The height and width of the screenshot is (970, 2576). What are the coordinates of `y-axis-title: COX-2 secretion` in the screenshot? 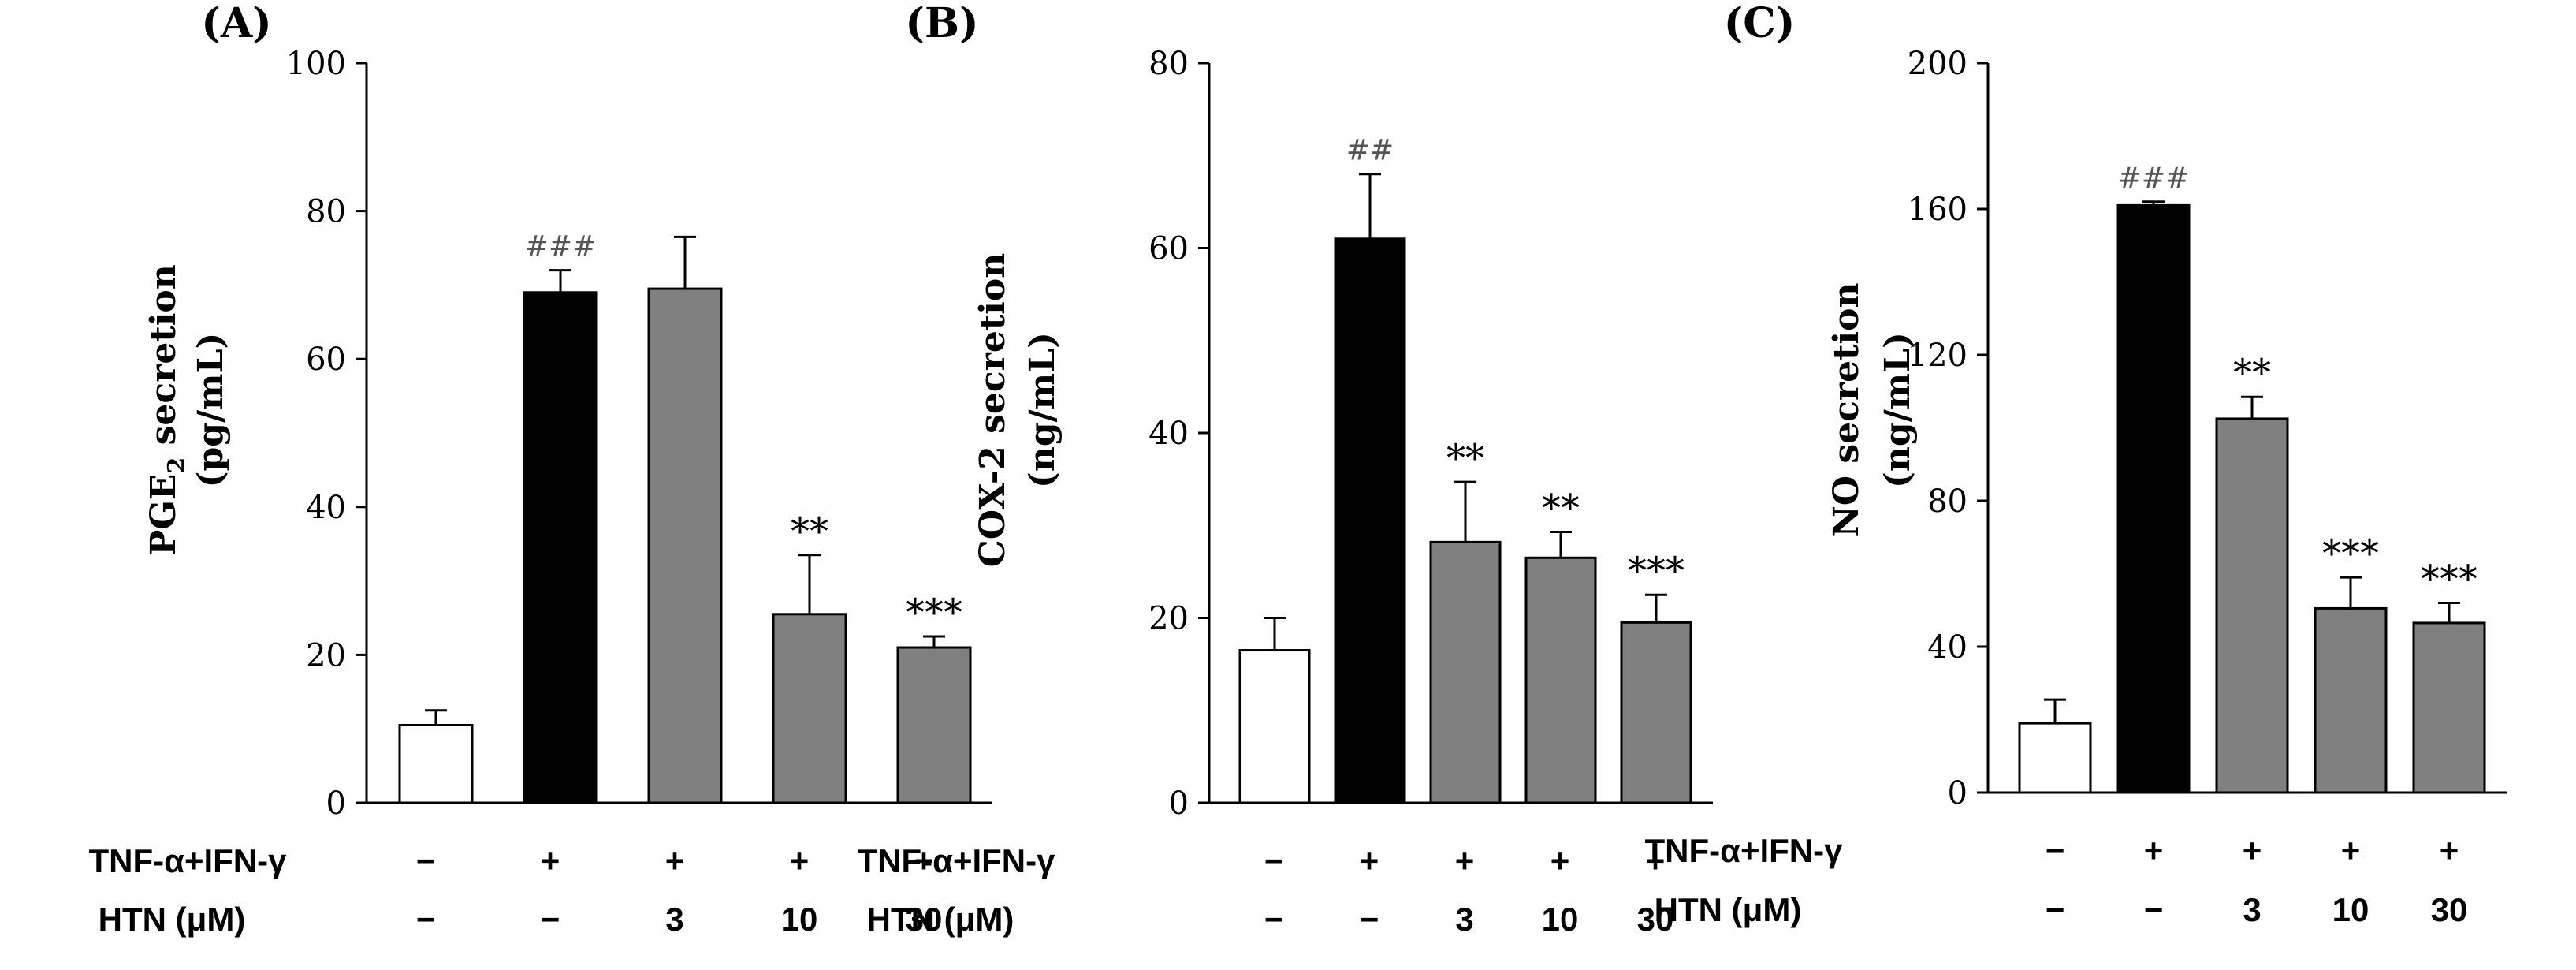 It's located at (993, 410).